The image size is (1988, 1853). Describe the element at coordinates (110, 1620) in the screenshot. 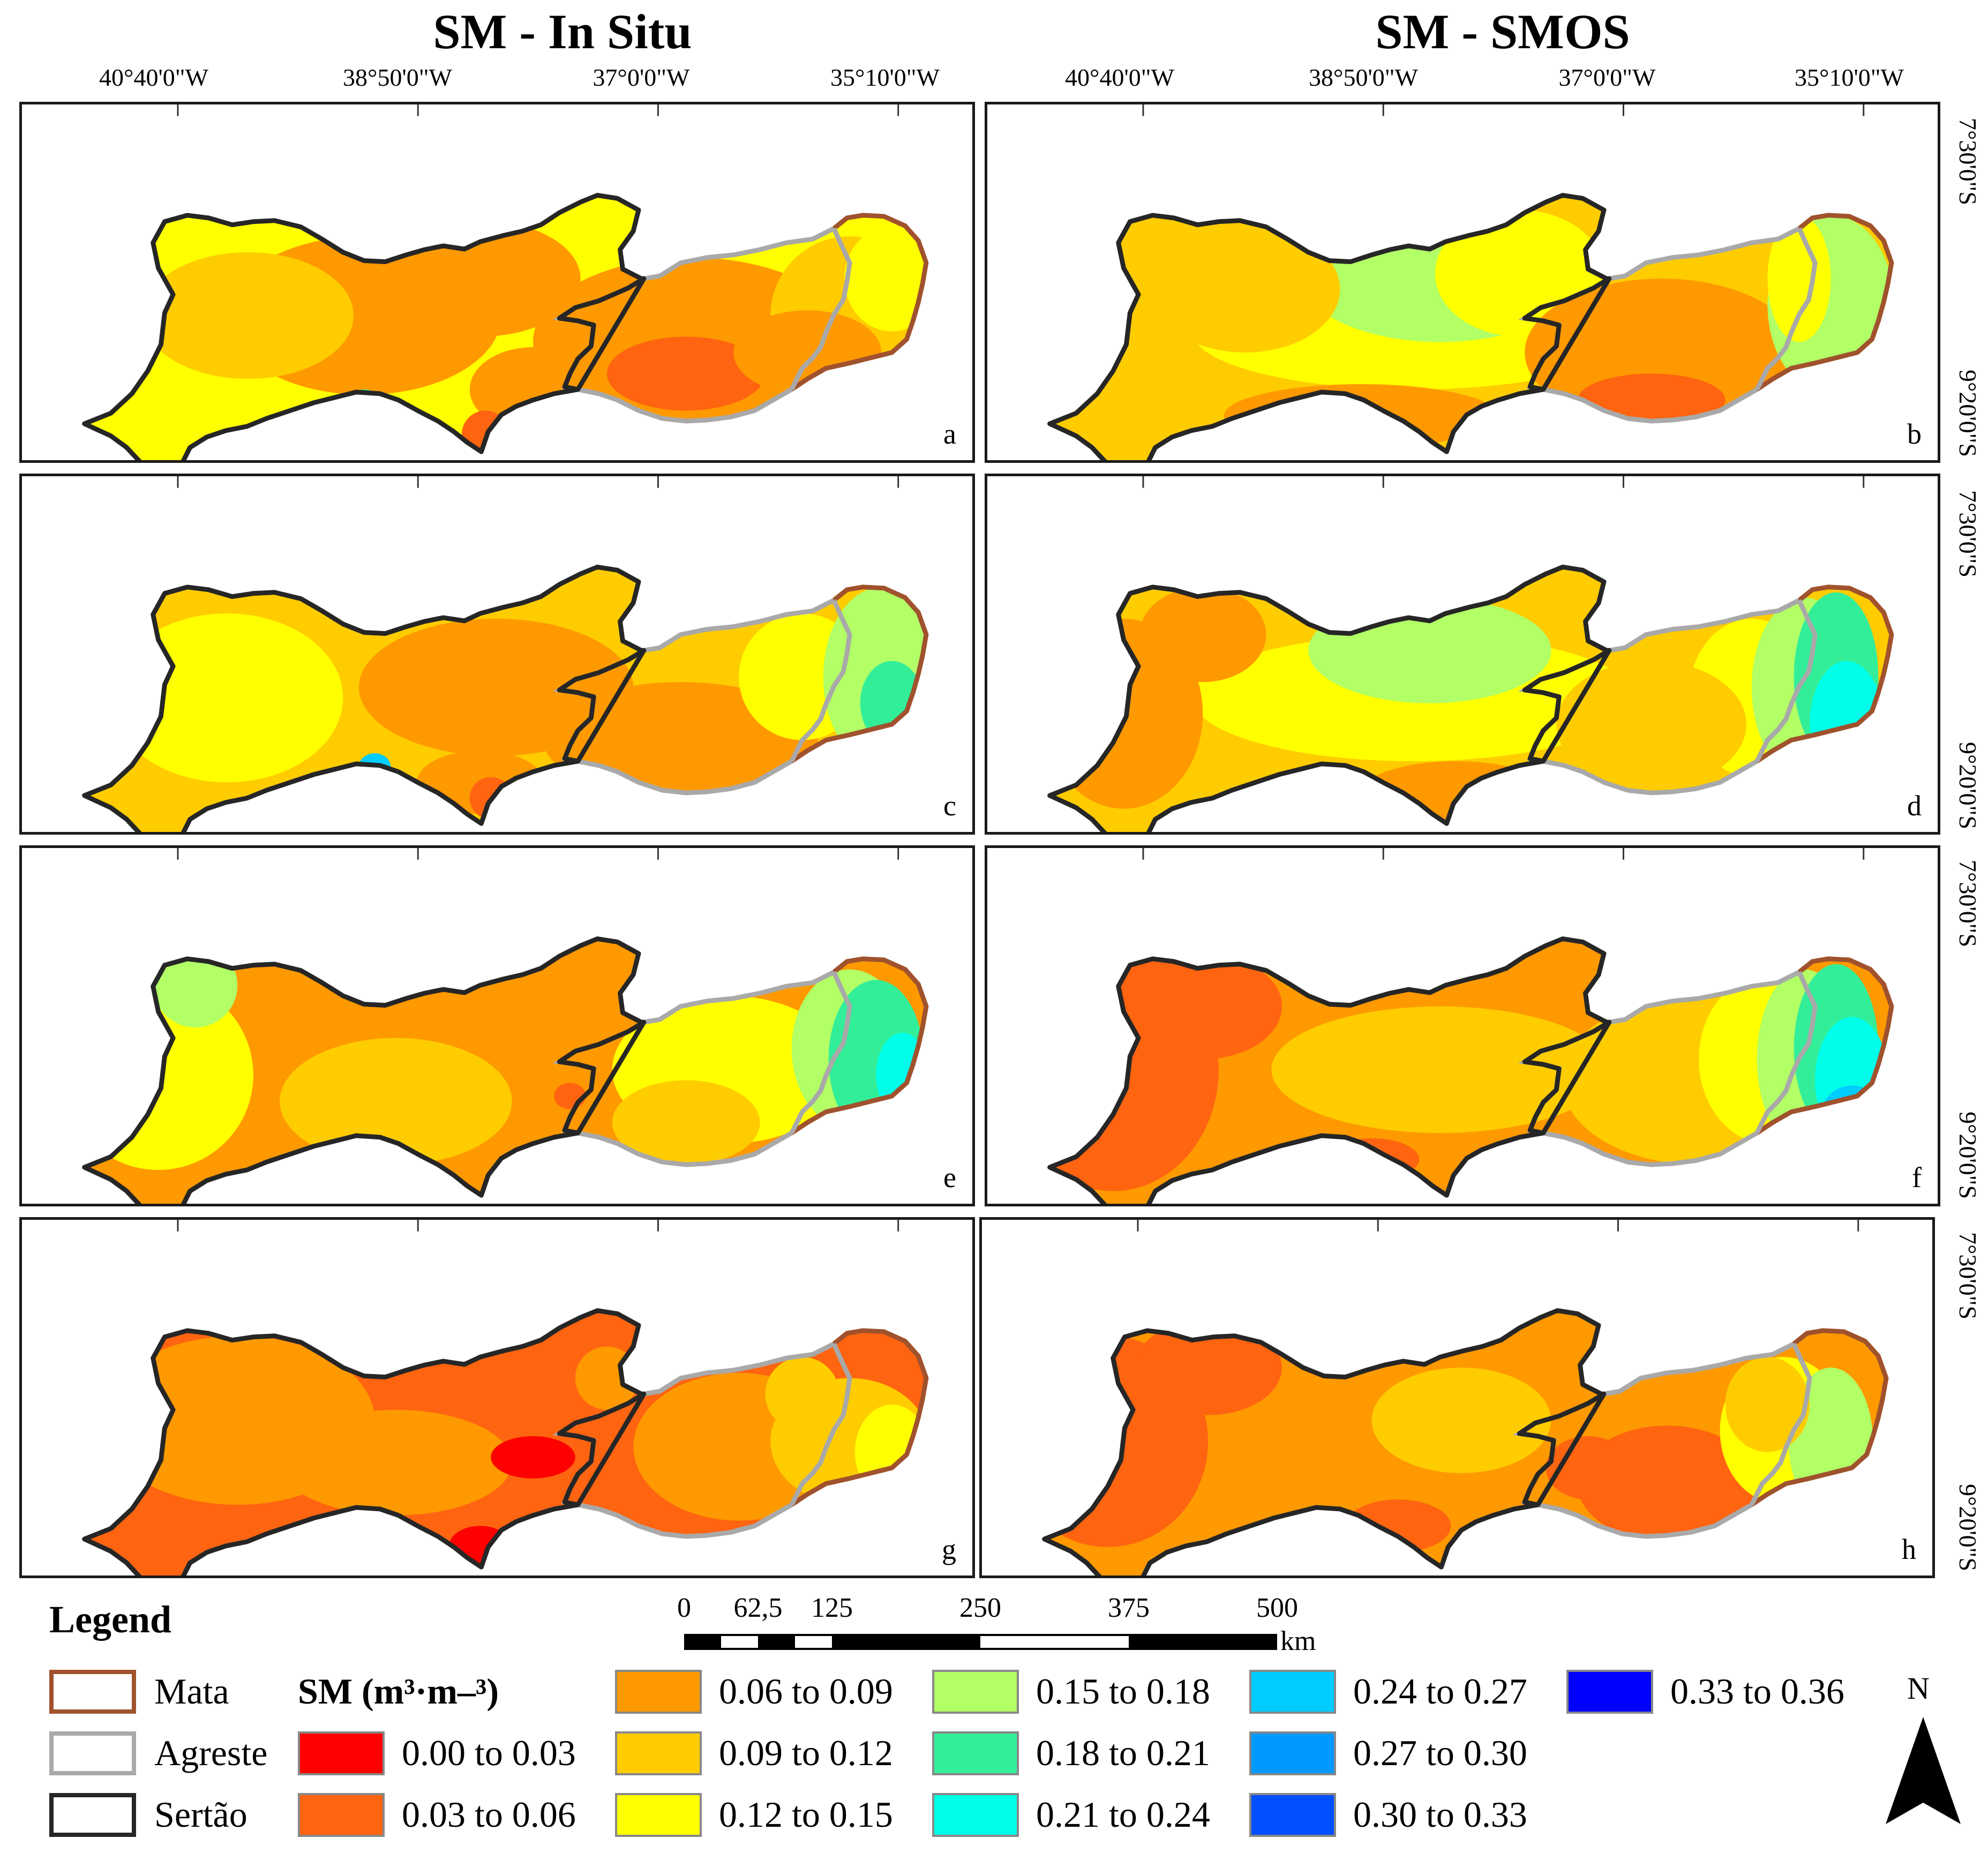

I see `legend-title: Legend` at that location.